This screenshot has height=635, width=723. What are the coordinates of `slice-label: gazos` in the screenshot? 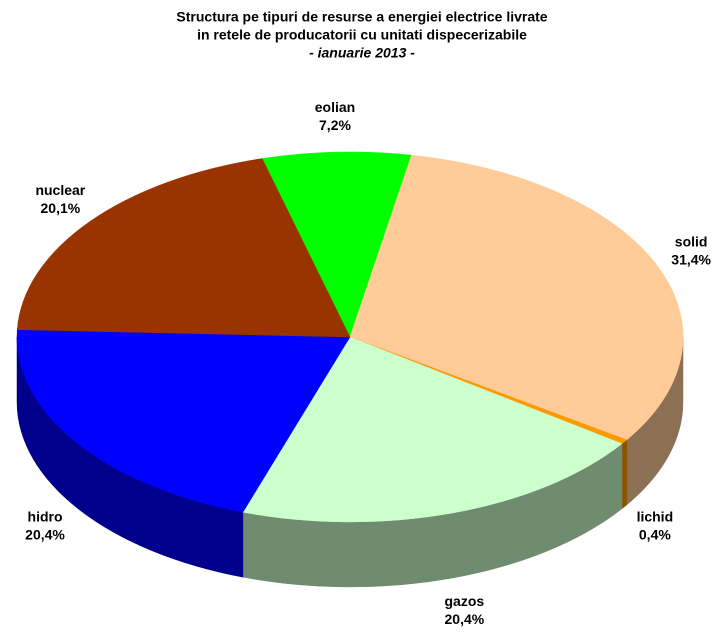 It's located at (465, 601).